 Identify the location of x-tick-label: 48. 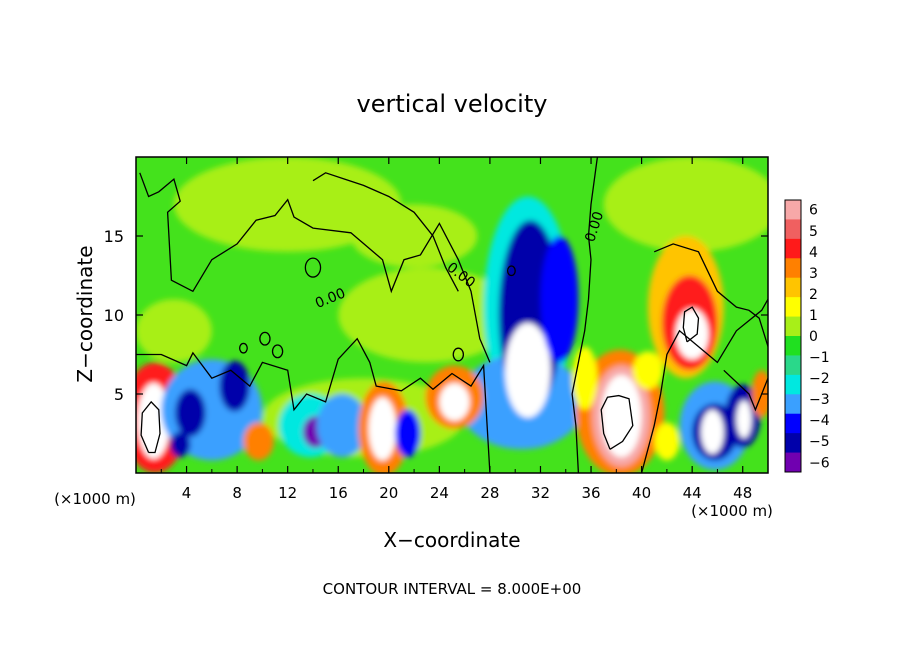
(742, 493).